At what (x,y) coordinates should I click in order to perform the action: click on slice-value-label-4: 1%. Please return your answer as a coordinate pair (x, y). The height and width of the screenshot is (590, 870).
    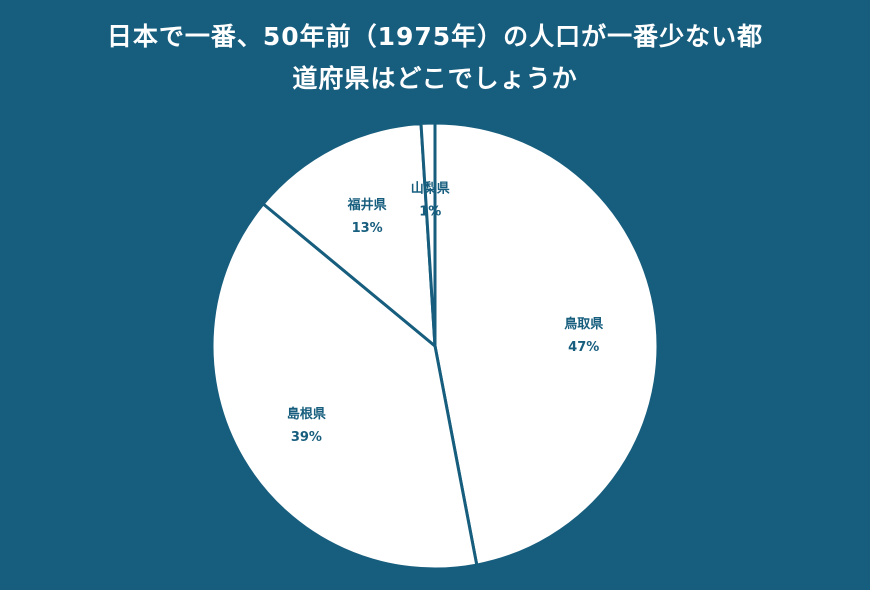
    Looking at the image, I should click on (430, 212).